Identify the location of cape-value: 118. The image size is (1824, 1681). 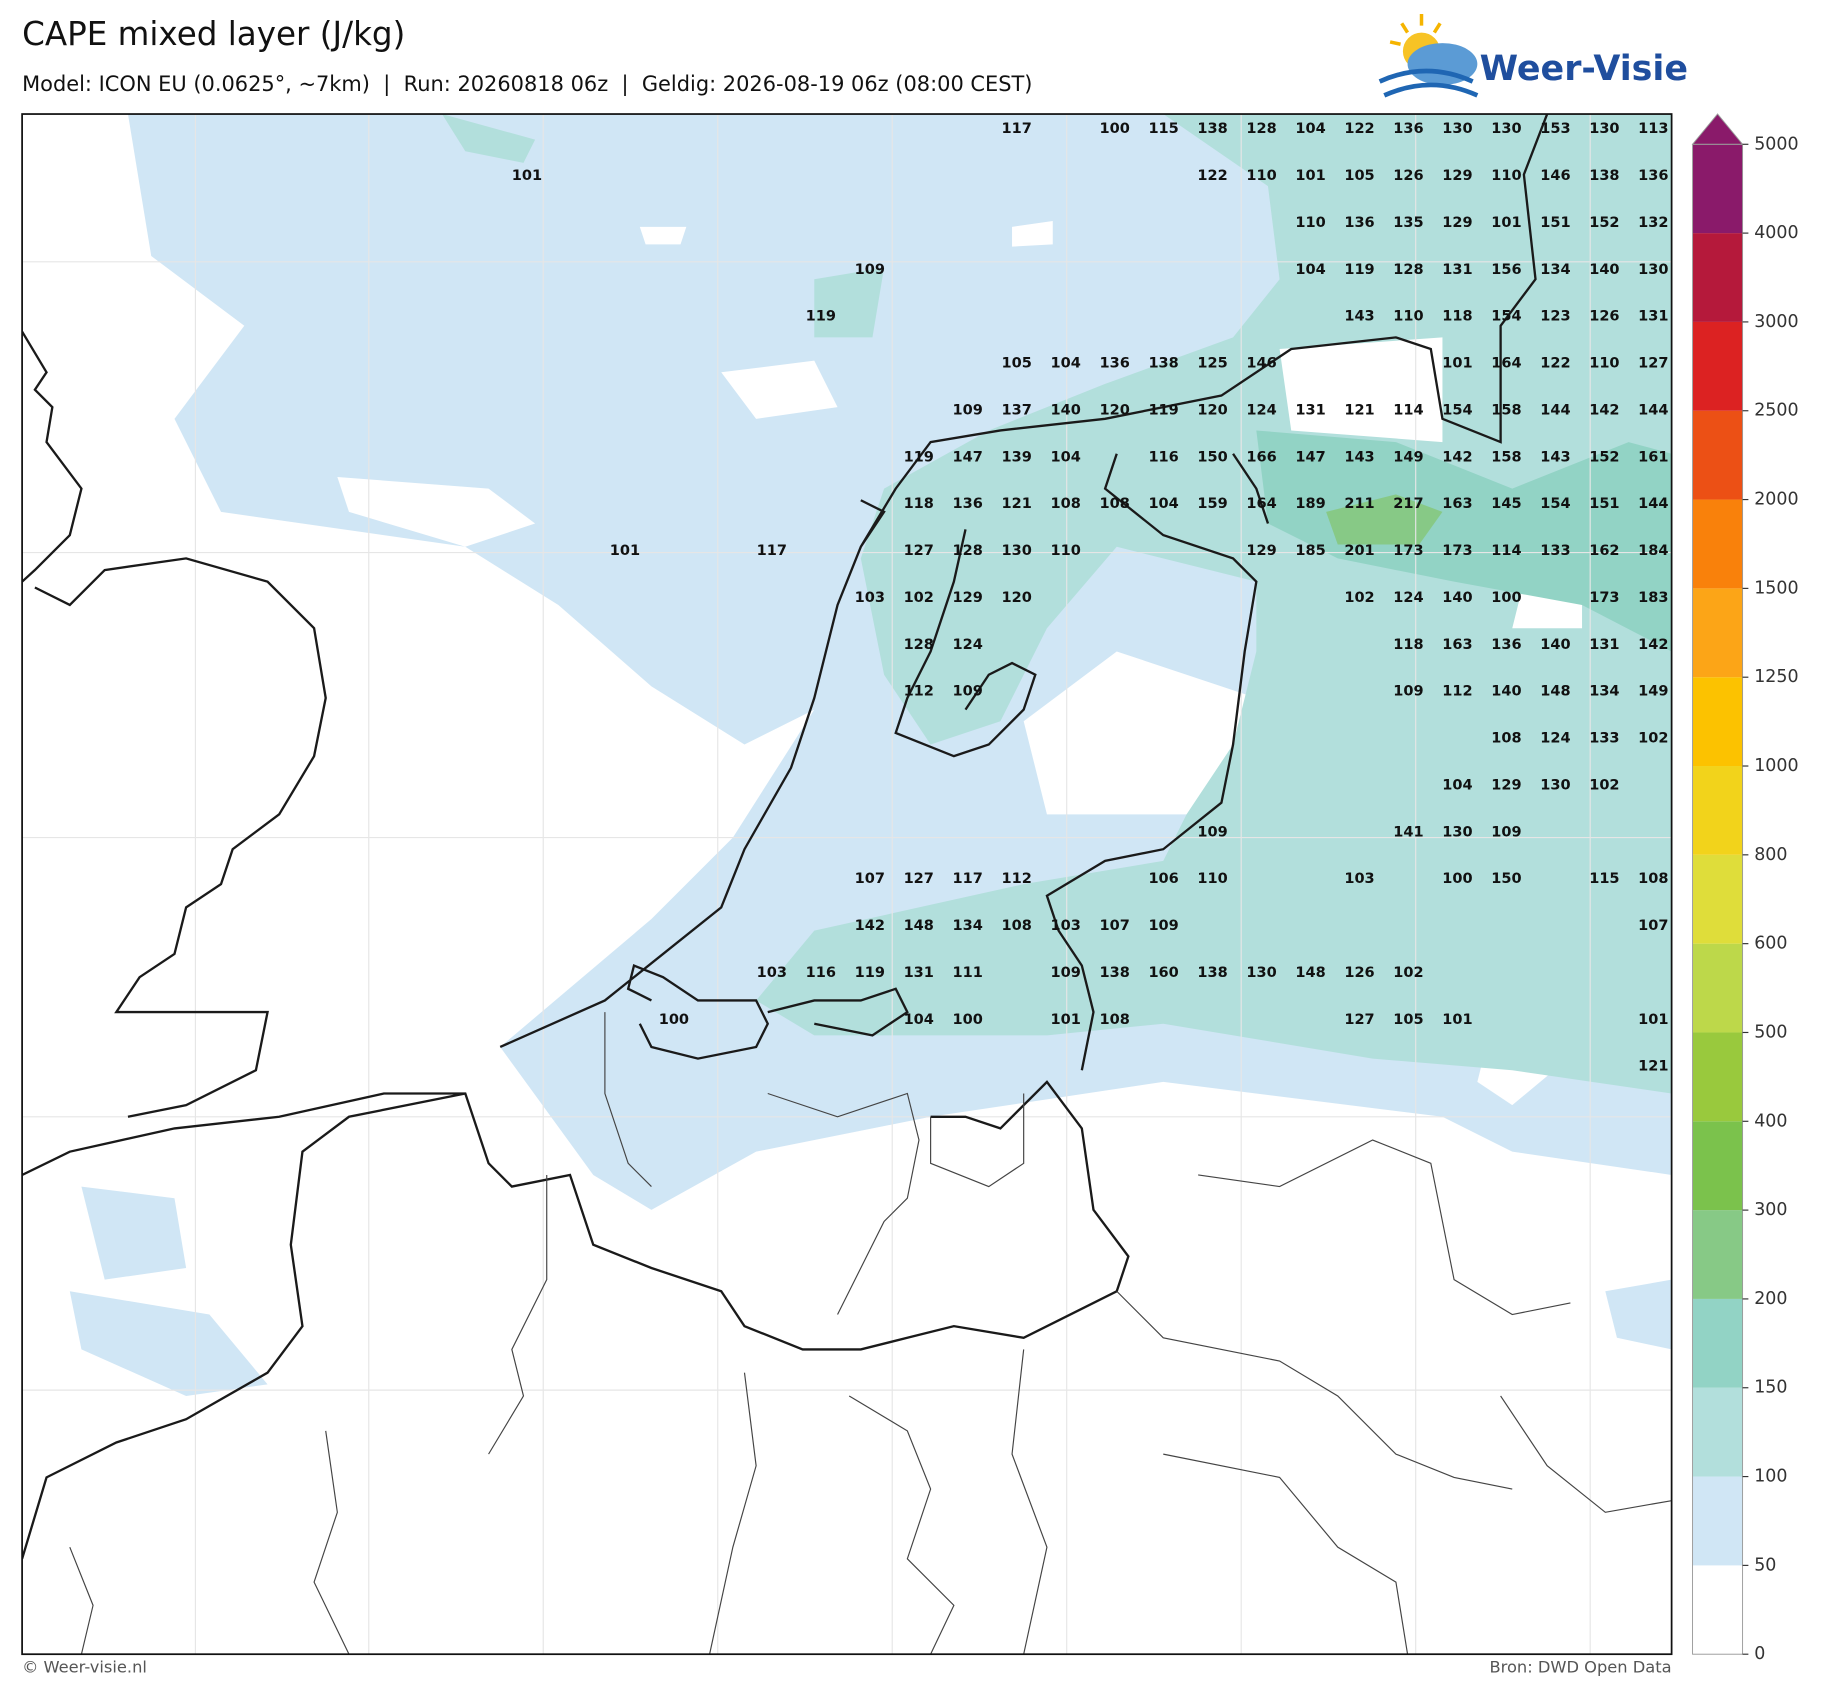
(1457, 317).